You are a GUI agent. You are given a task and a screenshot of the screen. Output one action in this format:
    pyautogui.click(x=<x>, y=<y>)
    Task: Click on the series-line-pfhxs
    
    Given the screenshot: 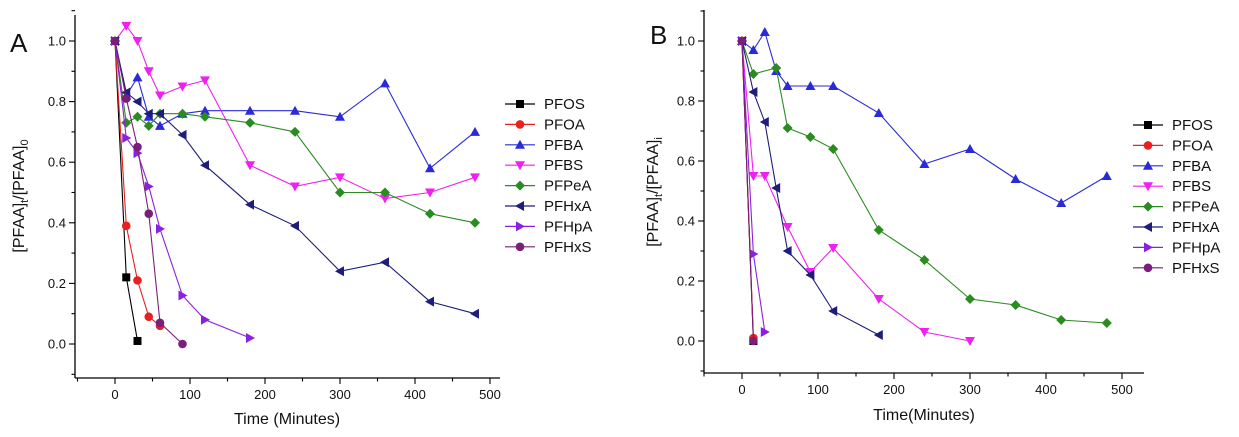 What is the action you would take?
    pyautogui.click(x=148, y=192)
    